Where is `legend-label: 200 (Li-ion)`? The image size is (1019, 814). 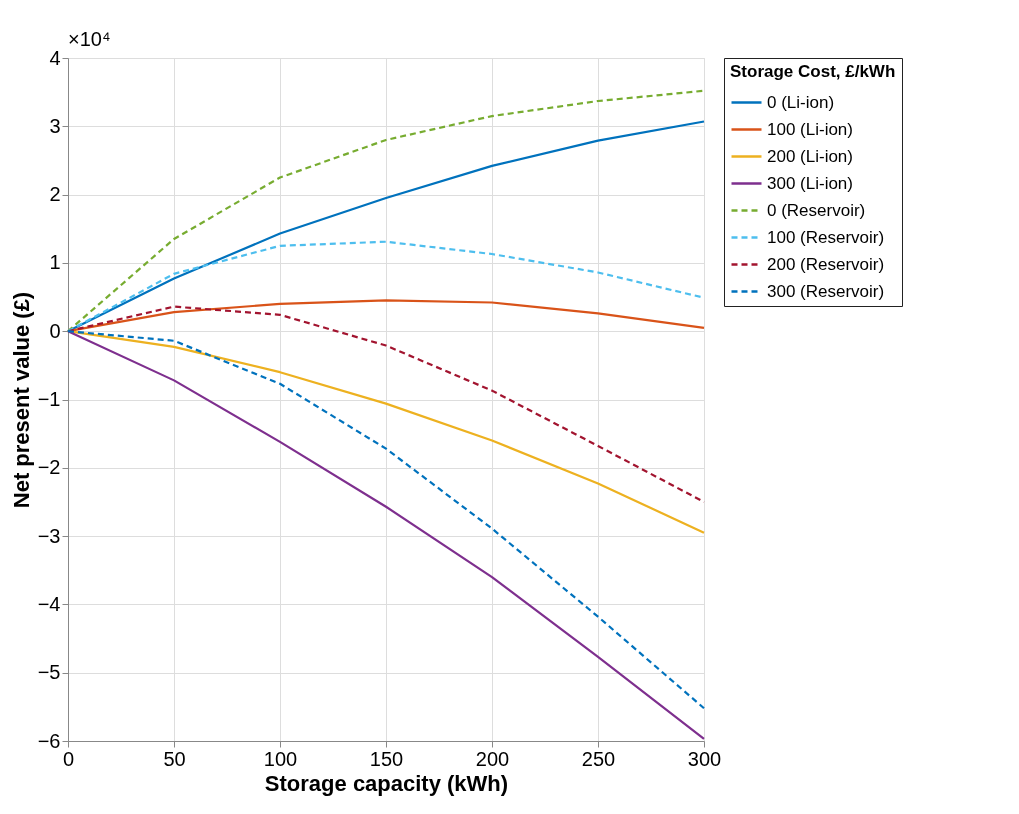 legend-label: 200 (Li-ion) is located at coordinates (810, 156).